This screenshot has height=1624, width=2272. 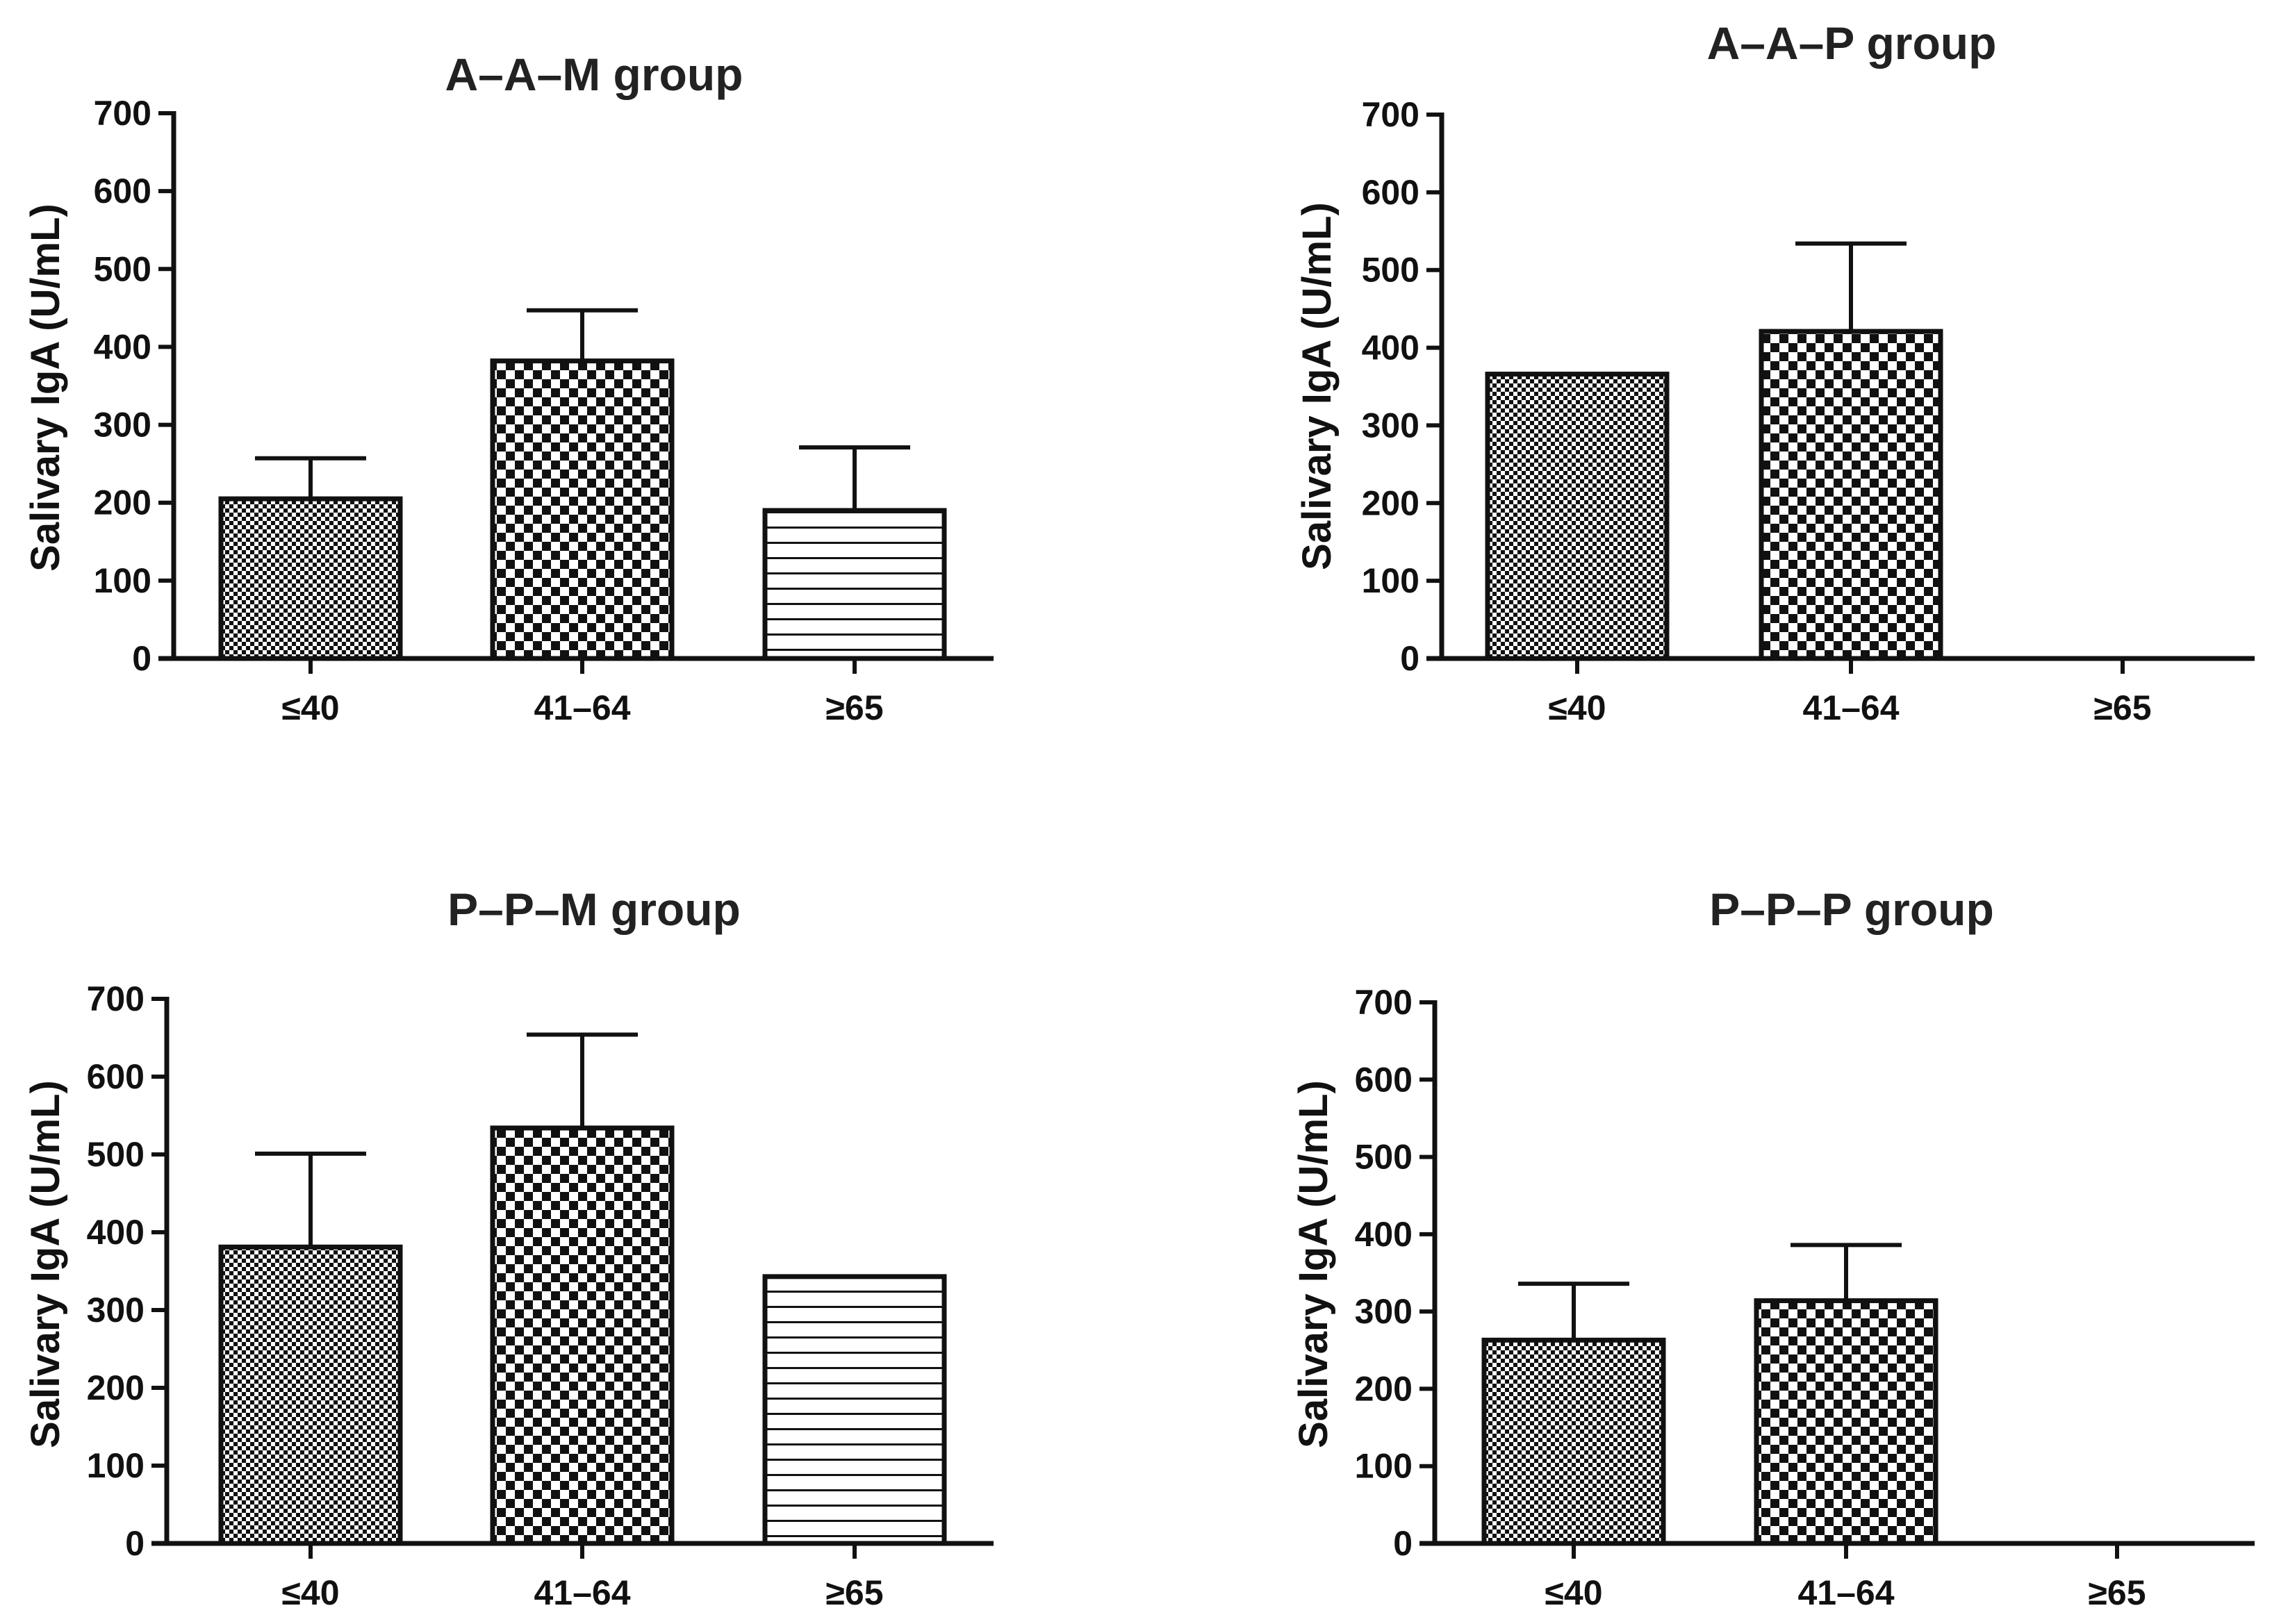 I want to click on axes, so click(x=1841, y=387).